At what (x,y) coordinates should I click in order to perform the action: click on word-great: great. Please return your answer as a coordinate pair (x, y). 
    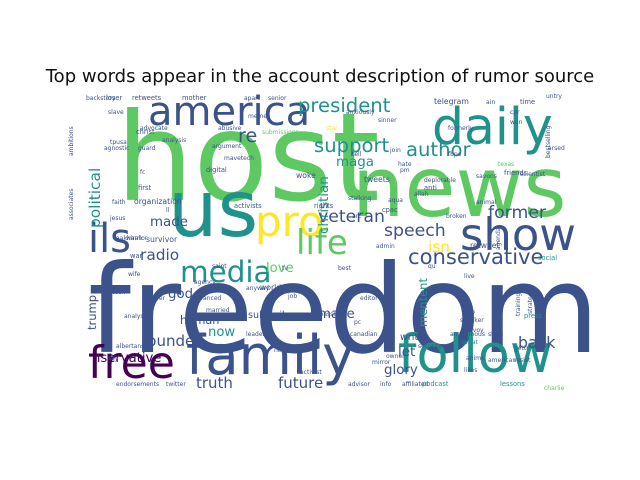
    Looking at the image, I should click on (470, 342).